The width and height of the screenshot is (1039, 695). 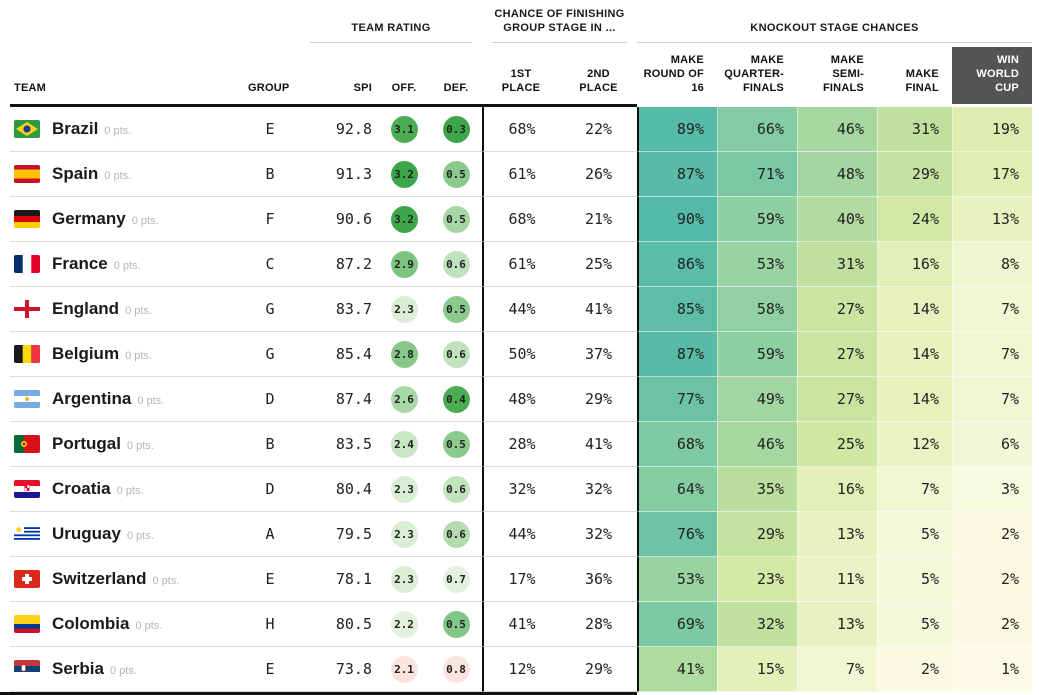 What do you see at coordinates (837, 445) in the screenshot?
I see `semifinals-cell: 25%` at bounding box center [837, 445].